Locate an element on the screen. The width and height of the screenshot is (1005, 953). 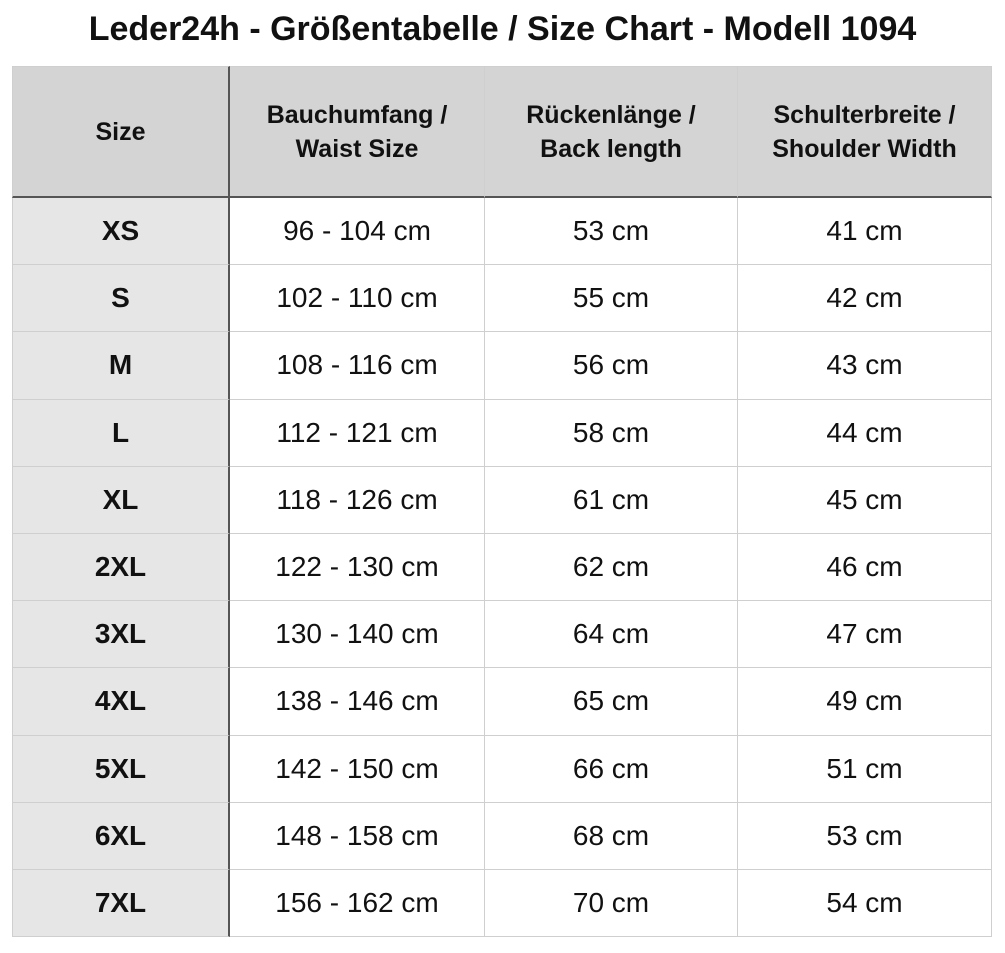
size-cell: XL is located at coordinates (121, 500).